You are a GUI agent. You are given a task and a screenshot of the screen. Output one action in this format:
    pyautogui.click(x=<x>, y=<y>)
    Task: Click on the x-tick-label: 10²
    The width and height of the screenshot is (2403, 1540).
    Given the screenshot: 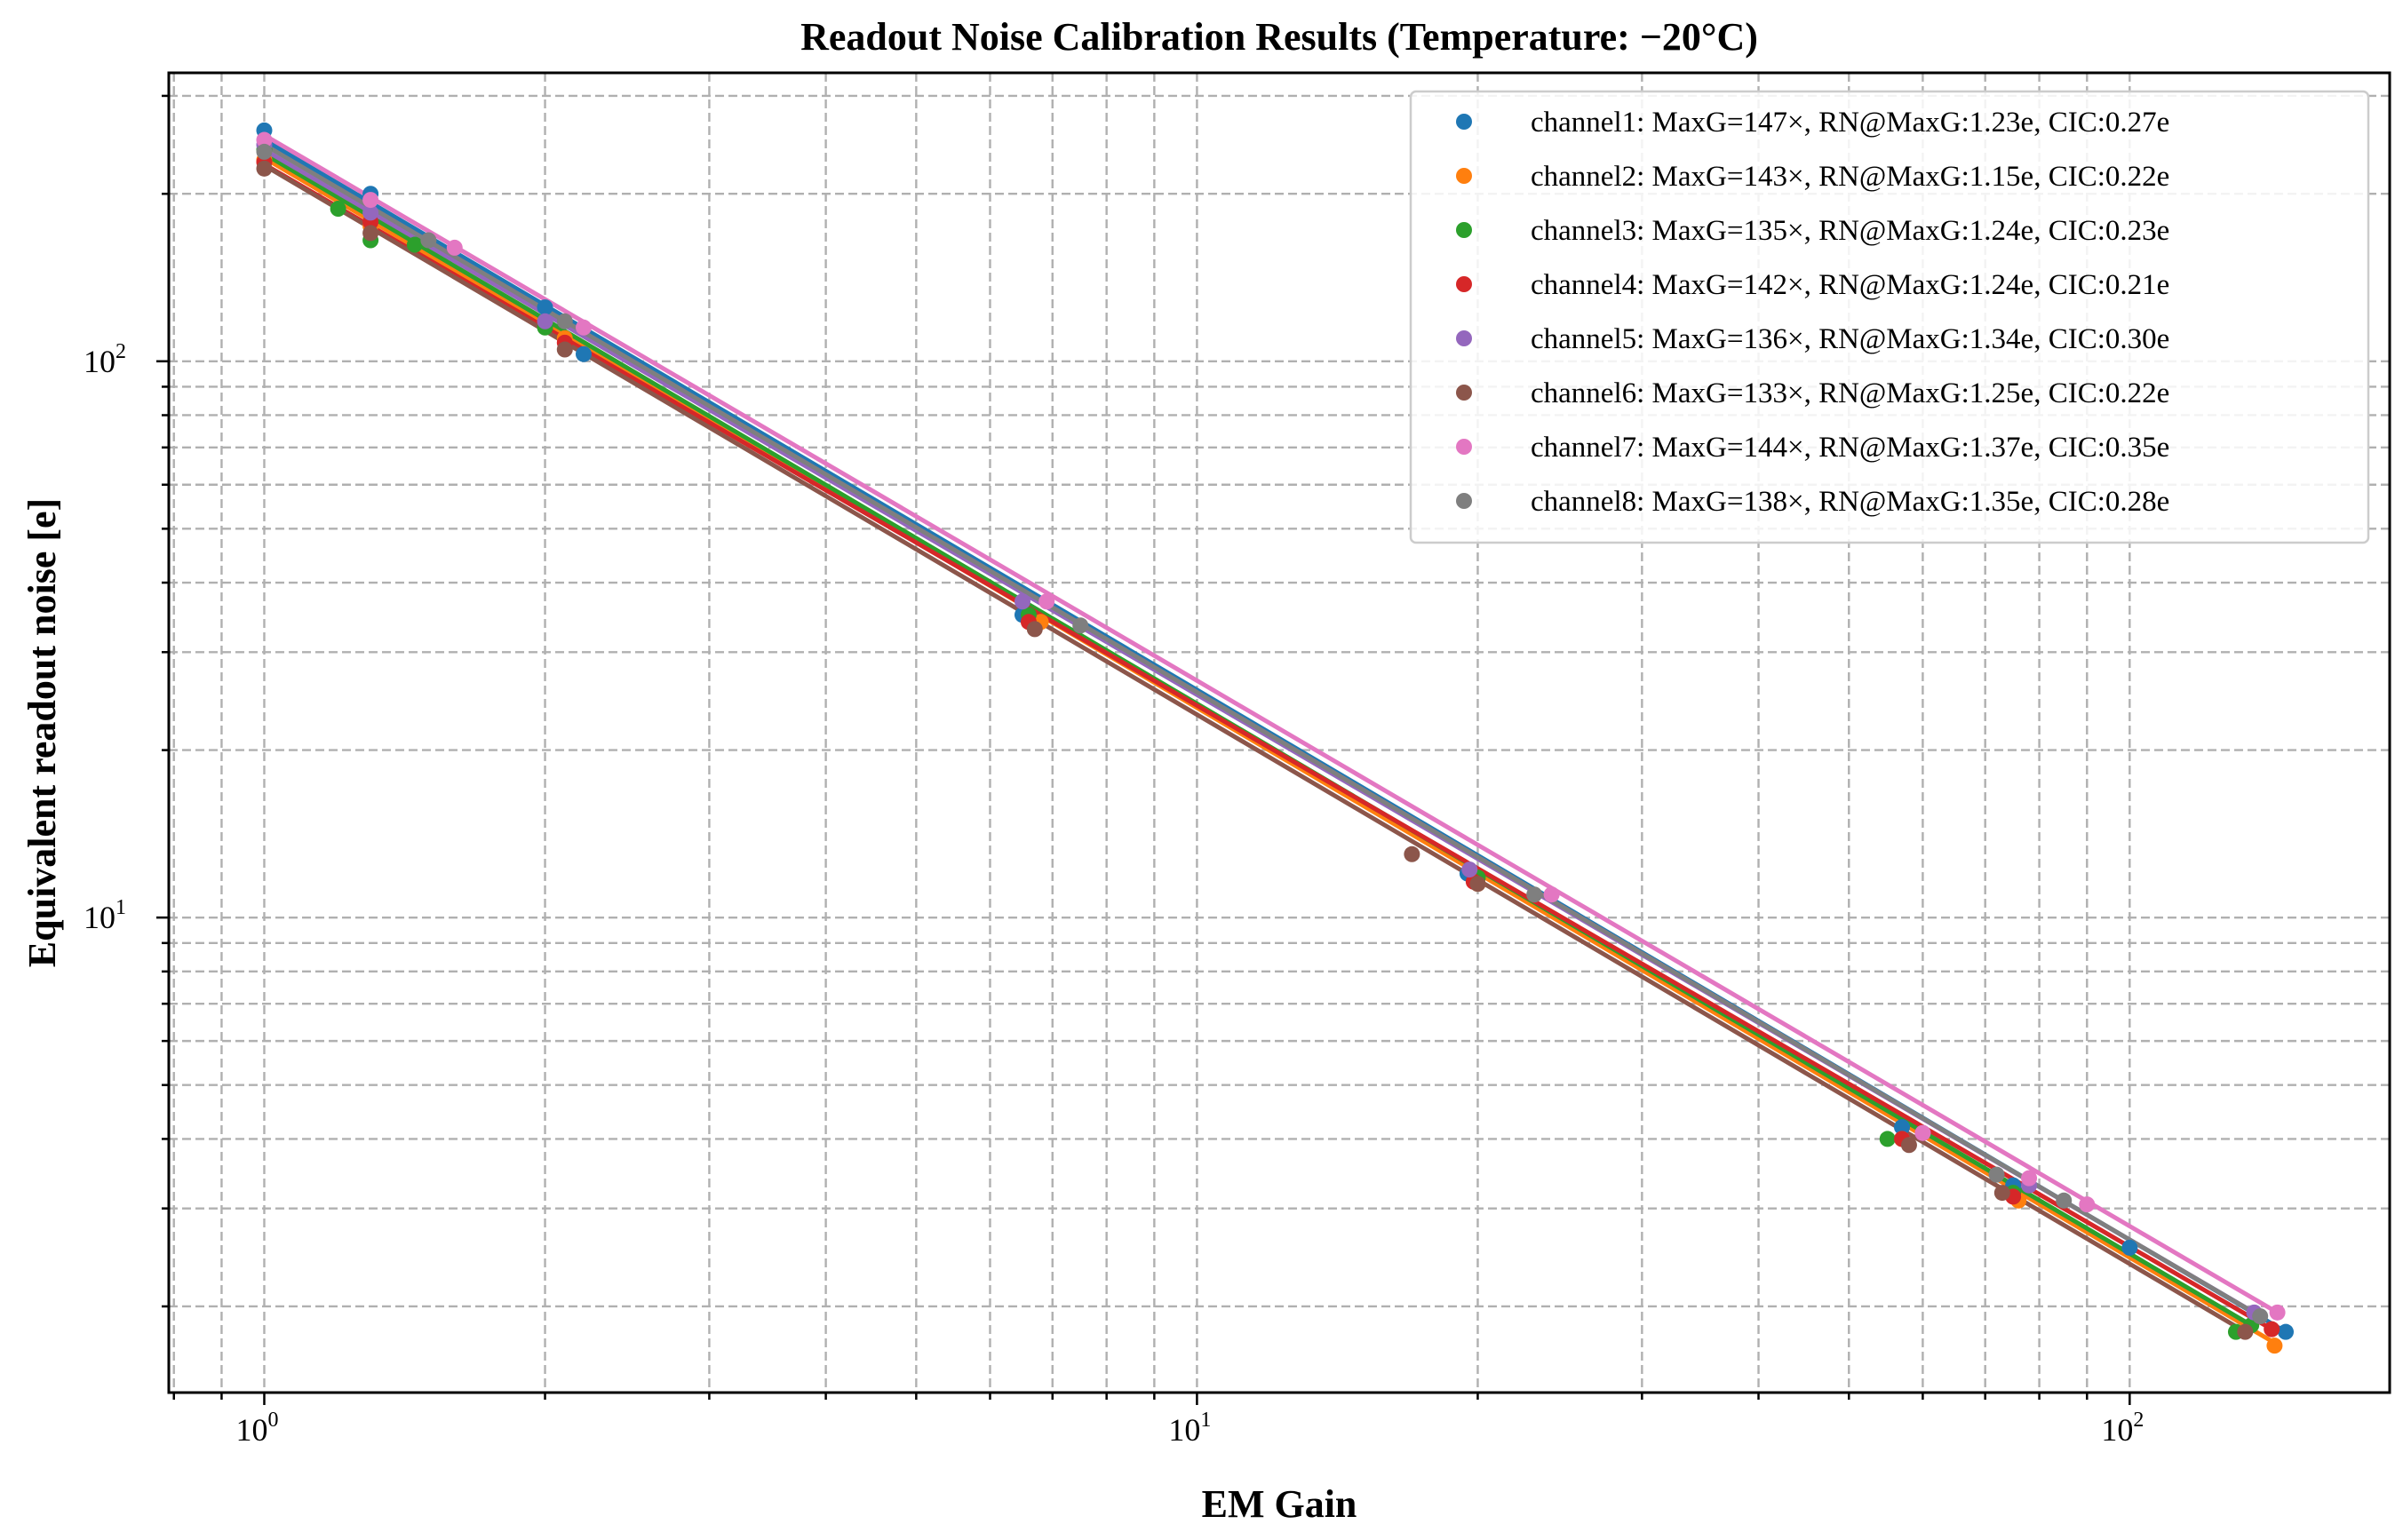 What is the action you would take?
    pyautogui.click(x=2122, y=1429)
    